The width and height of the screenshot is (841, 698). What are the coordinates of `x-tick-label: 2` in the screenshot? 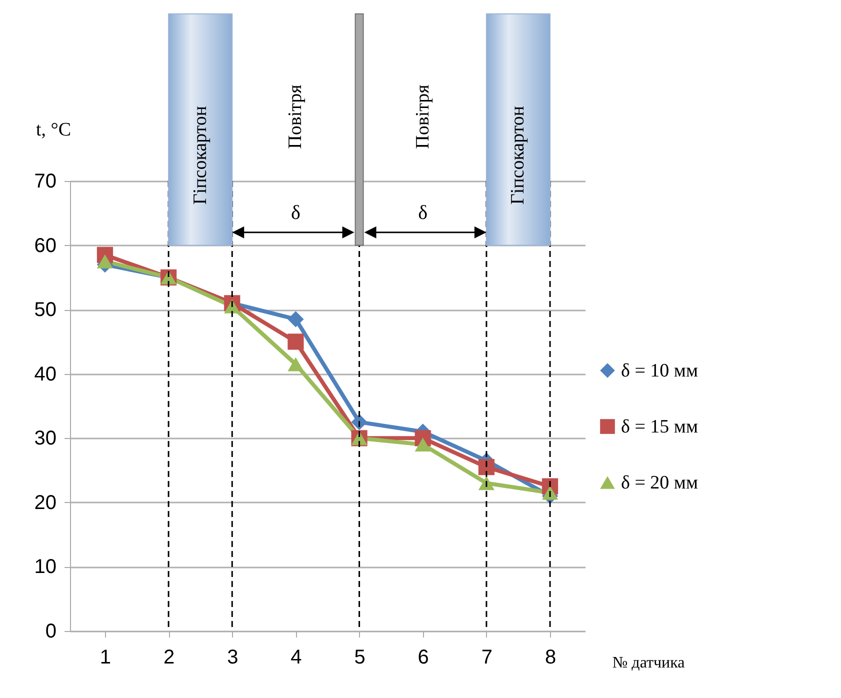 It's located at (169, 657).